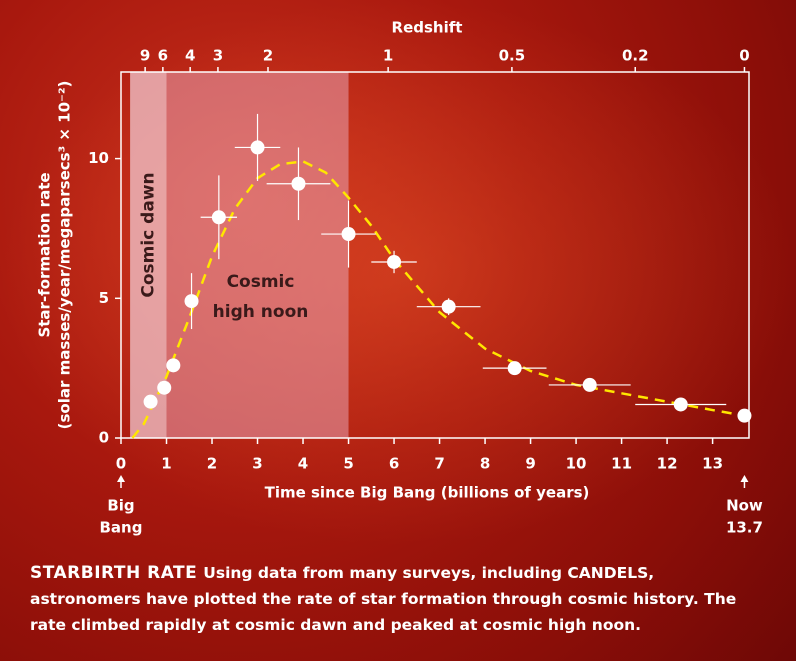 The width and height of the screenshot is (796, 661). What do you see at coordinates (530, 464) in the screenshot?
I see `x-tick-label: 9` at bounding box center [530, 464].